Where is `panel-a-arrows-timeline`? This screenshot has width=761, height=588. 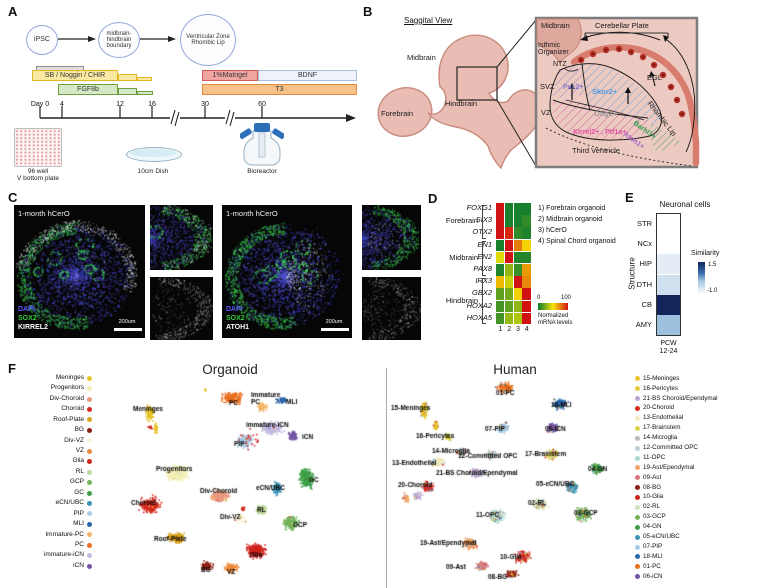
panel-a-arrows-timeline is located at coordinates (197, 81).